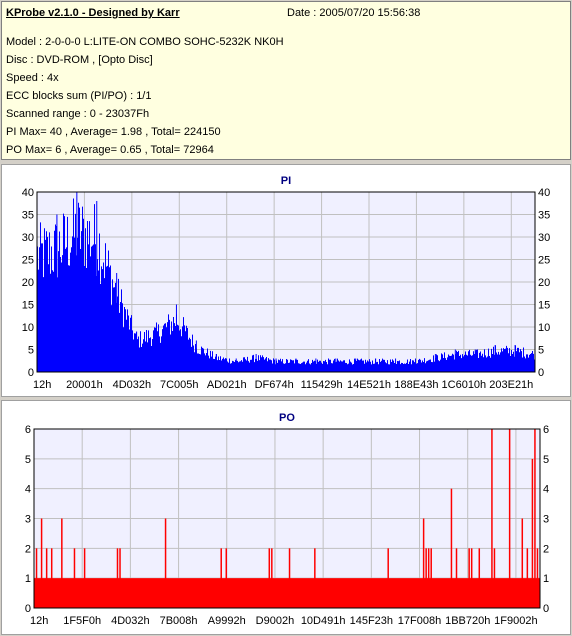  What do you see at coordinates (110, 150) in the screenshot?
I see `po-summary-line: PO Max= 6 , Average= 0.65 , Total= 72964` at bounding box center [110, 150].